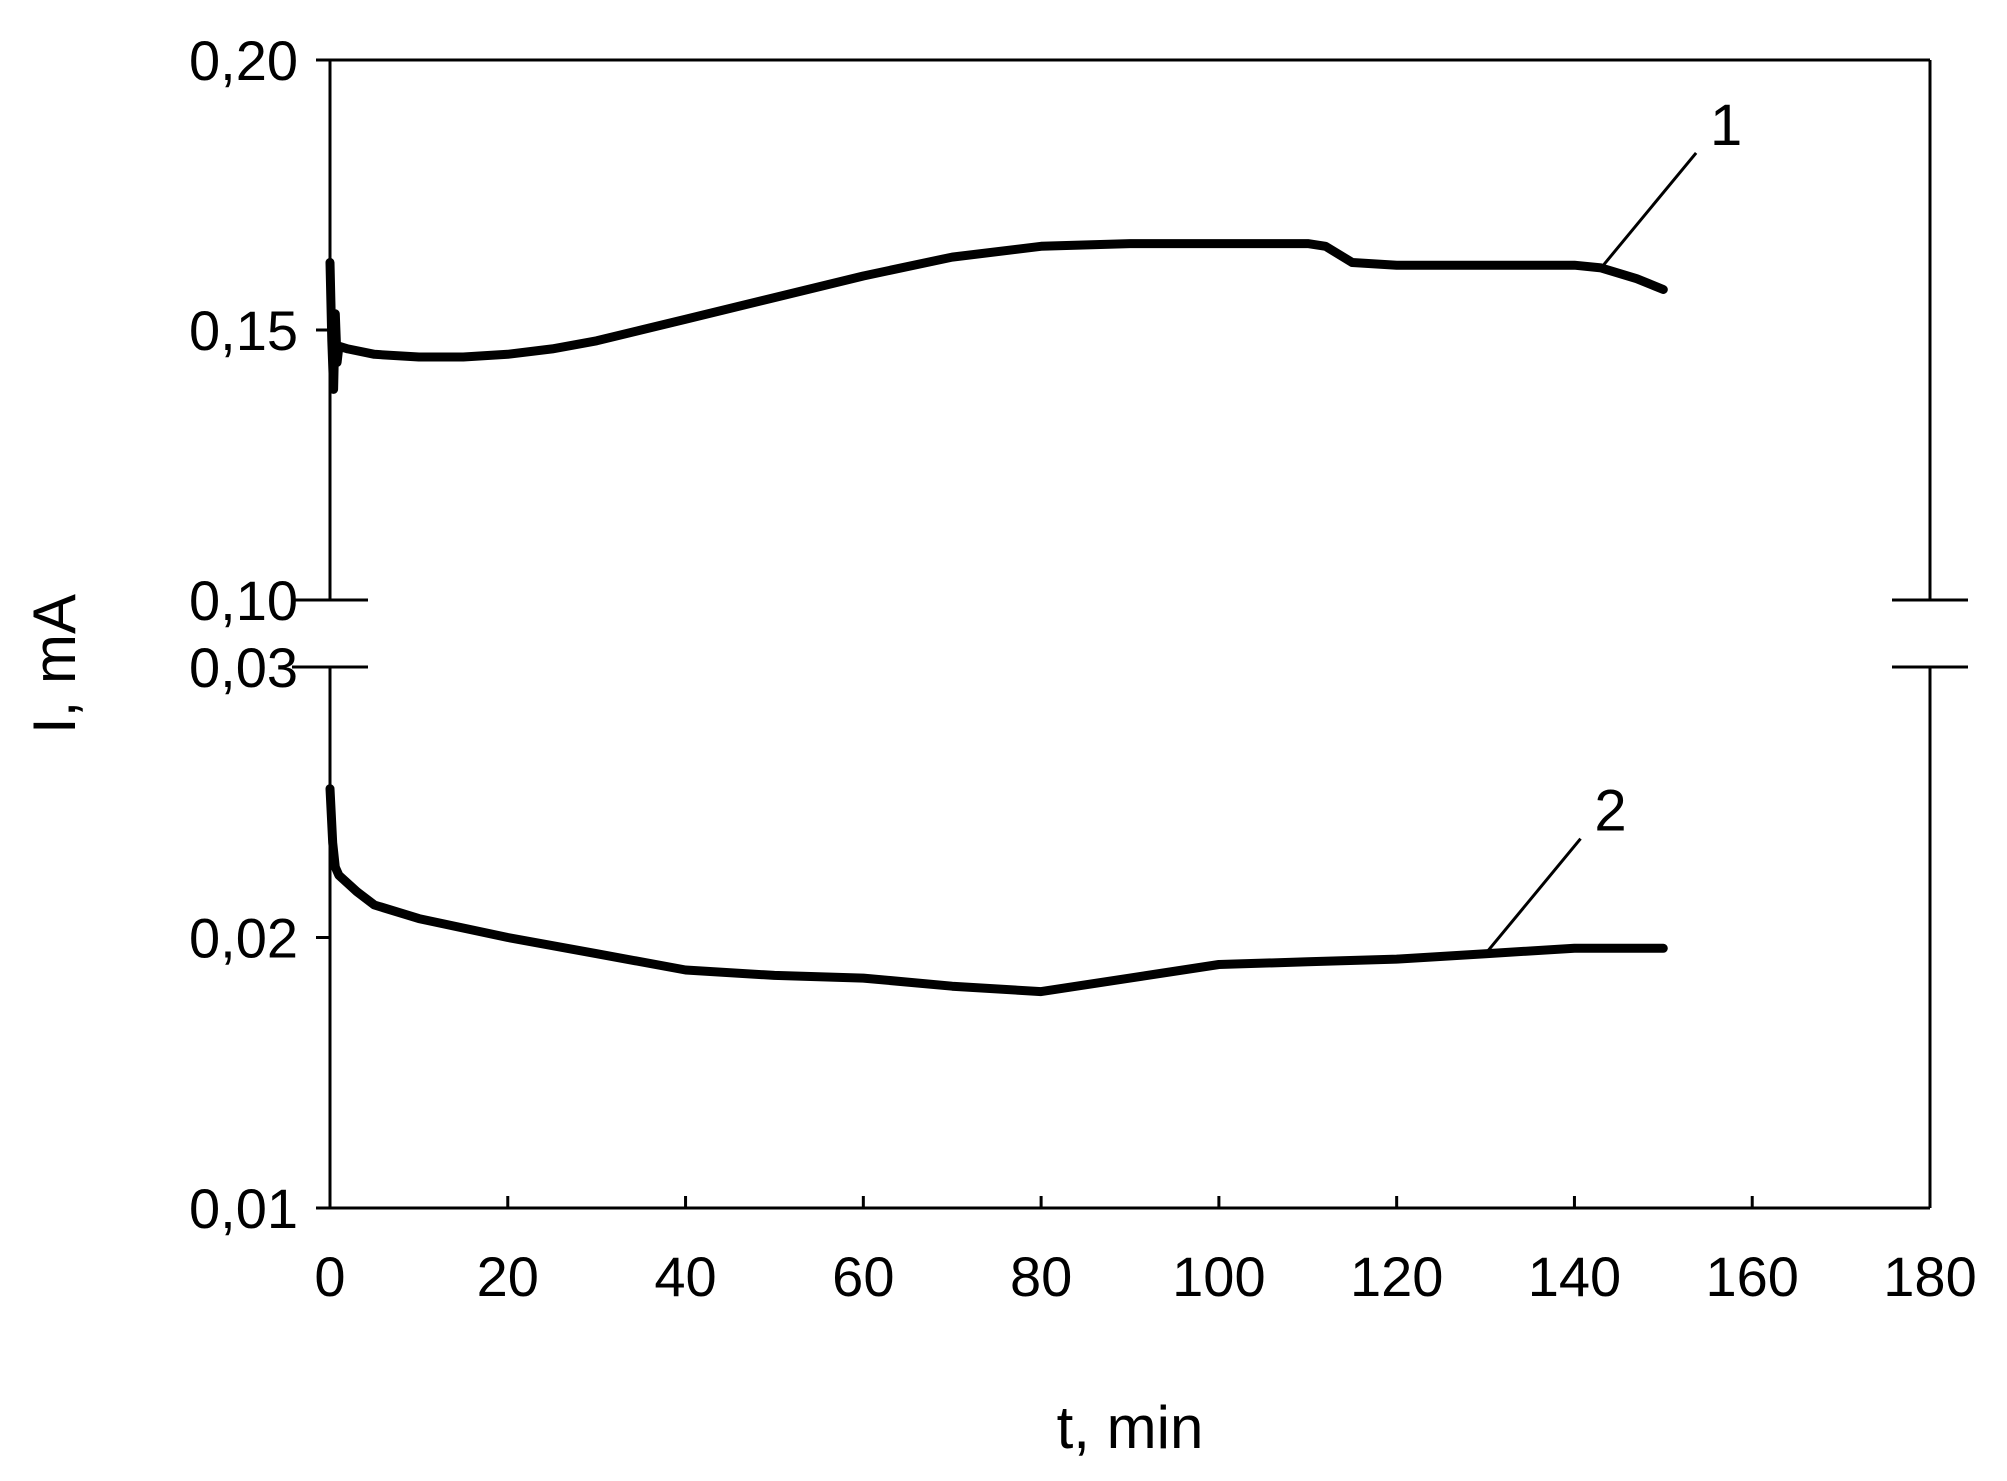  What do you see at coordinates (1726, 125) in the screenshot?
I see `curve-label-1: 1` at bounding box center [1726, 125].